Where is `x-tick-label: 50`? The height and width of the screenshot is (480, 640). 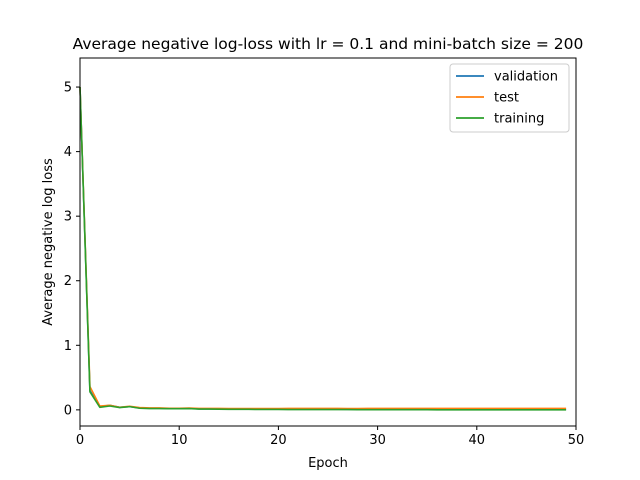 x-tick-label: 50 is located at coordinates (576, 440).